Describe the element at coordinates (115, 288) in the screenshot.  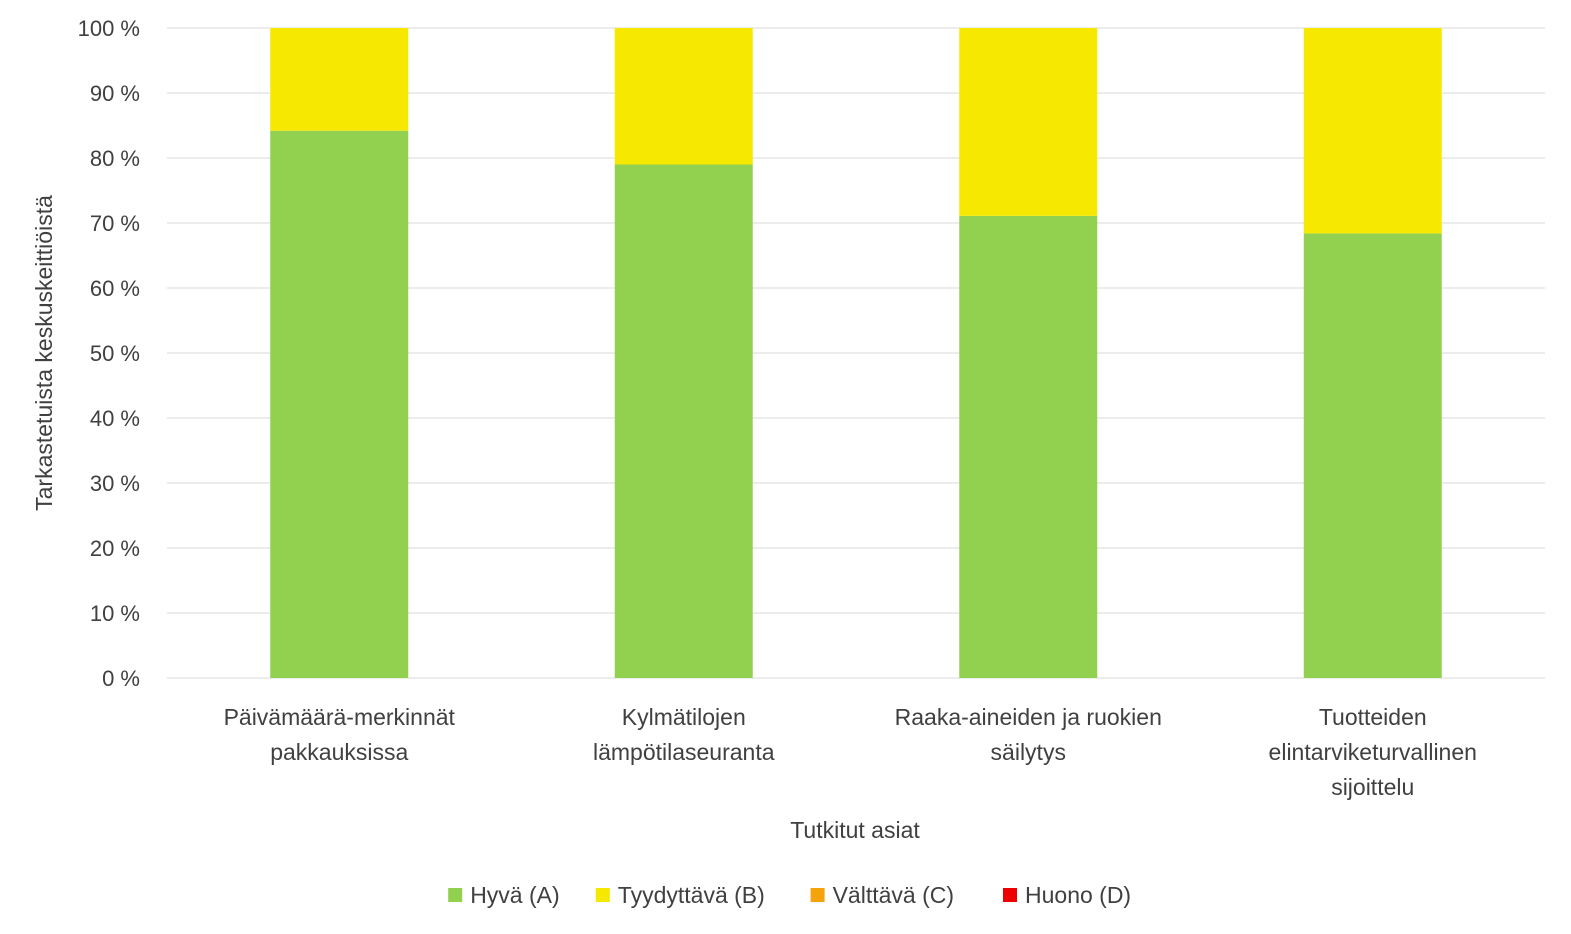
I see `y-tick-label: 60 %` at that location.